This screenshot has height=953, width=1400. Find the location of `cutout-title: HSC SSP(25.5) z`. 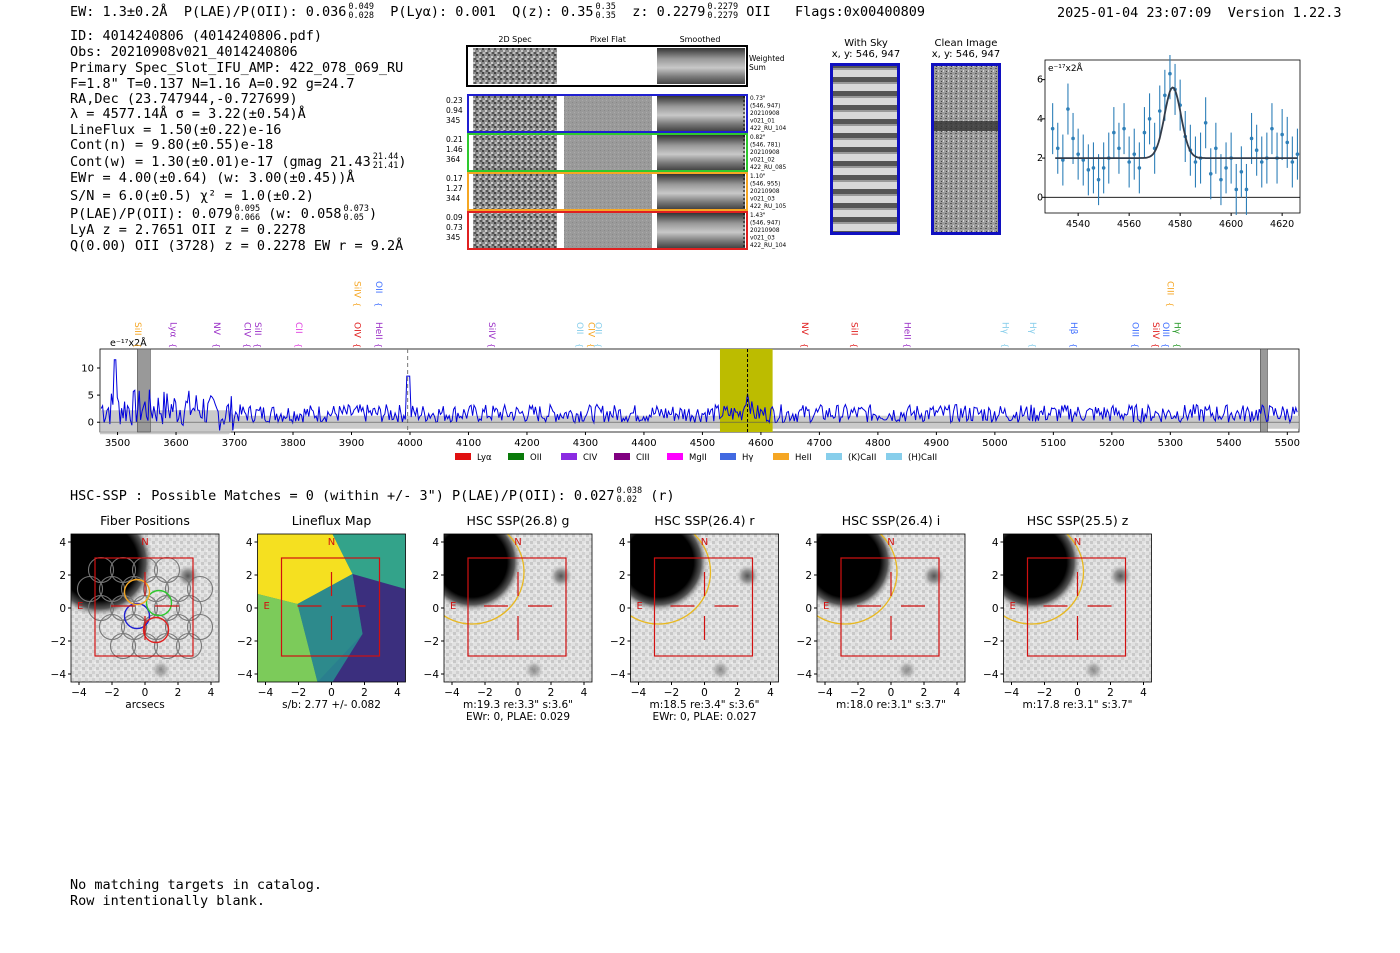

cutout-title: HSC SSP(25.5) z is located at coordinates (1078, 520).